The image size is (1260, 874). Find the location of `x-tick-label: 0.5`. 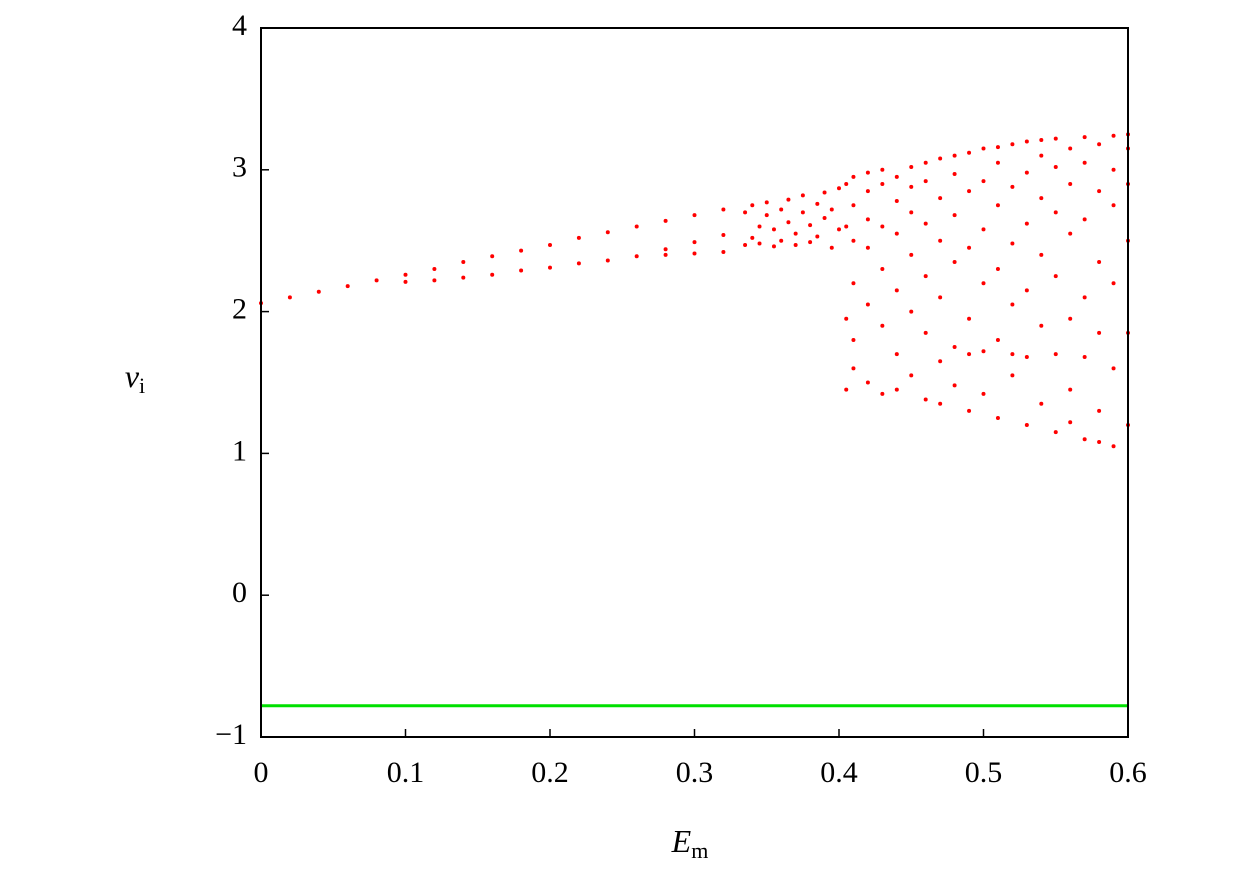

x-tick-label: 0.5 is located at coordinates (984, 772).